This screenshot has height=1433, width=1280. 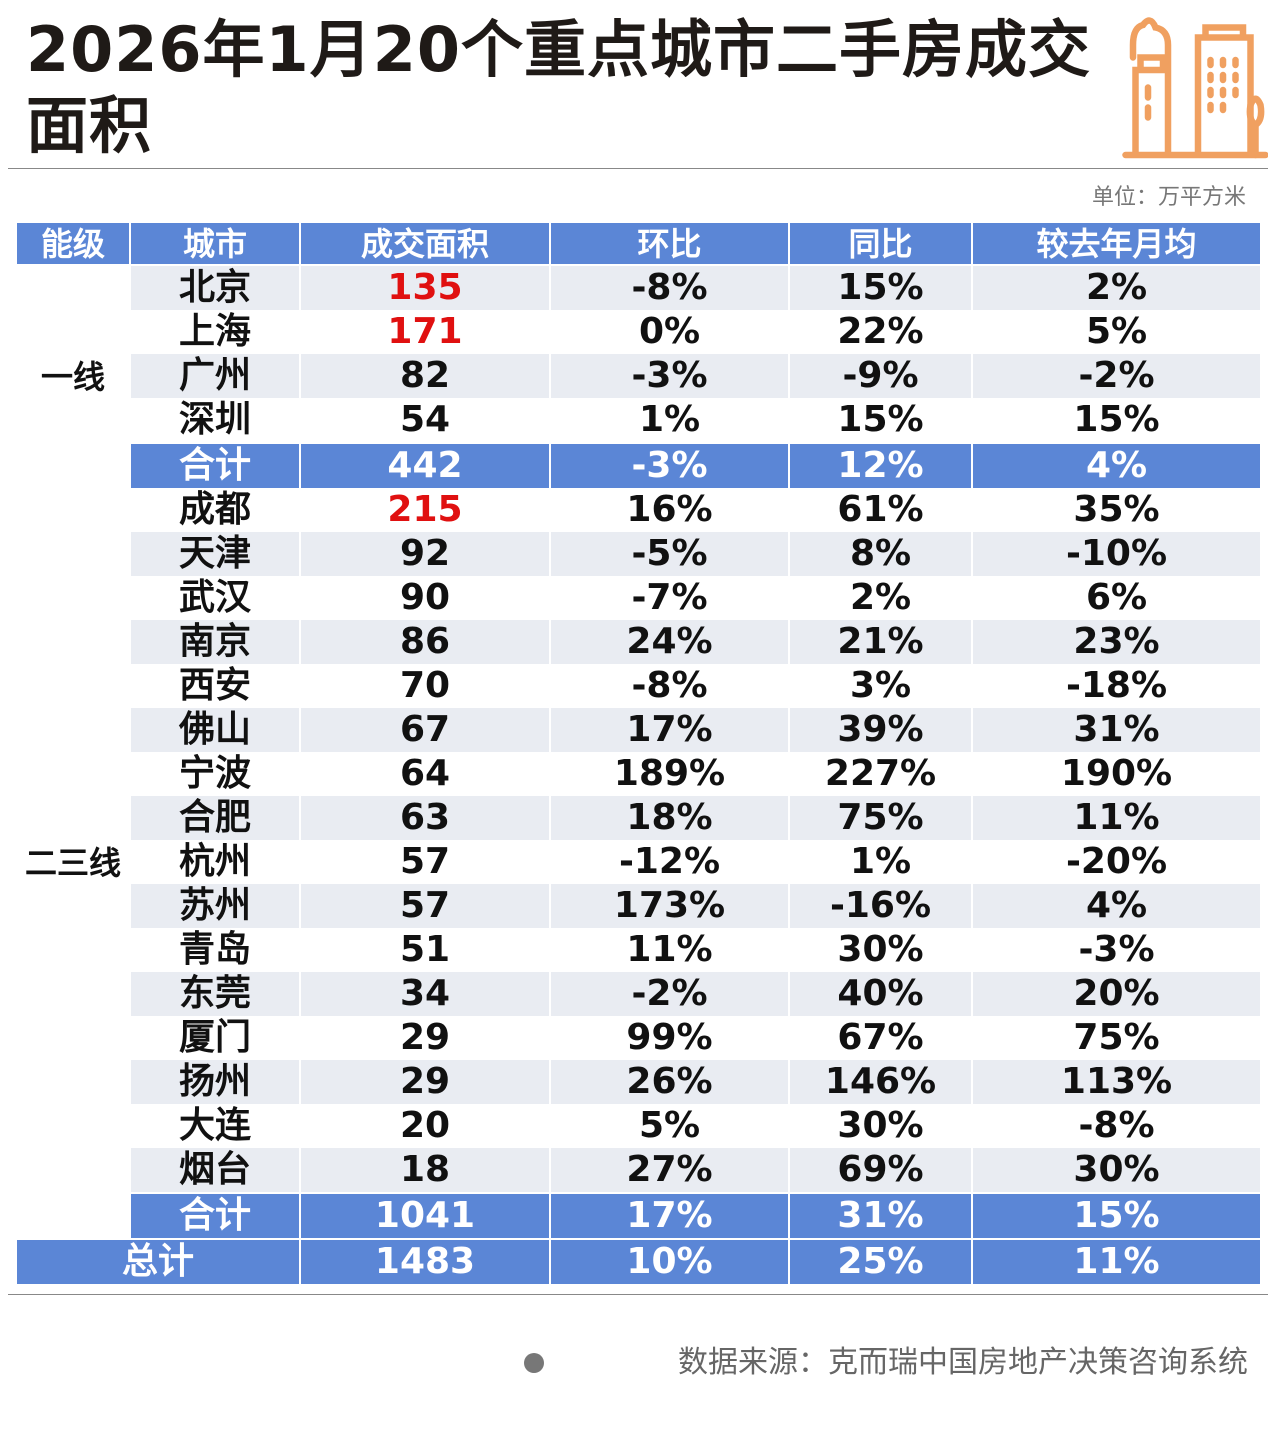 What do you see at coordinates (669, 773) in the screenshot?
I see `table-cell: 189%` at bounding box center [669, 773].